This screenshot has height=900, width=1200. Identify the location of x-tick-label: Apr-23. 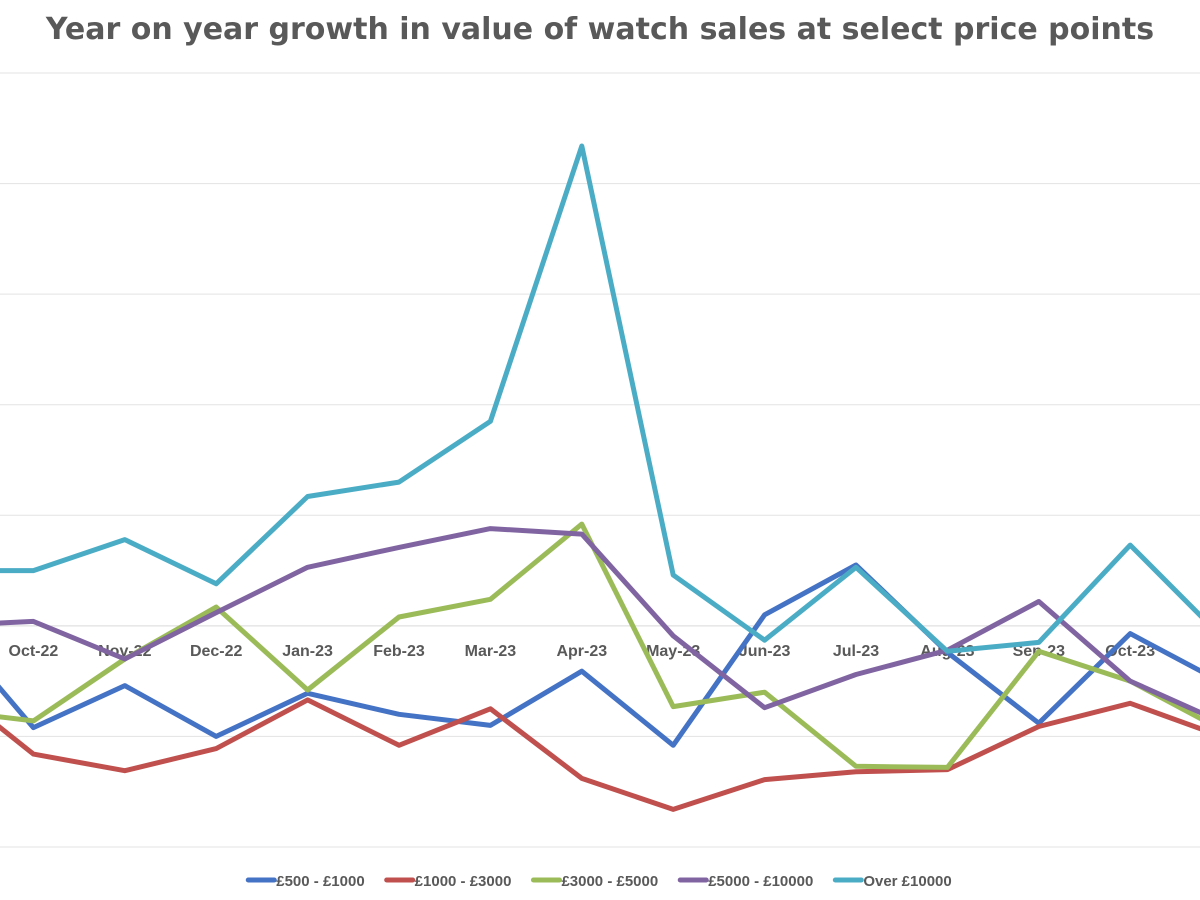
(581, 651).